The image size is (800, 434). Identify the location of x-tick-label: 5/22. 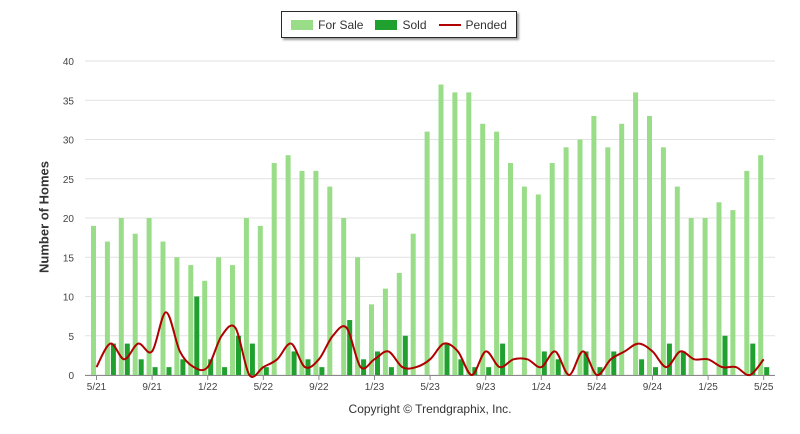
(264, 387).